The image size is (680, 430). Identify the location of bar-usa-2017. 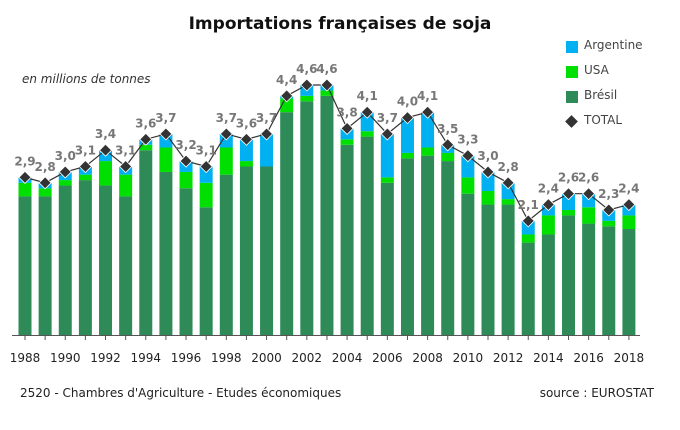
(609, 223).